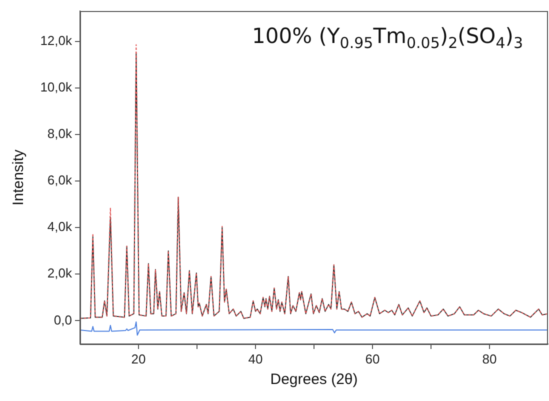 The image size is (549, 401). I want to click on y-tick-label: 8,0k, so click(59, 133).